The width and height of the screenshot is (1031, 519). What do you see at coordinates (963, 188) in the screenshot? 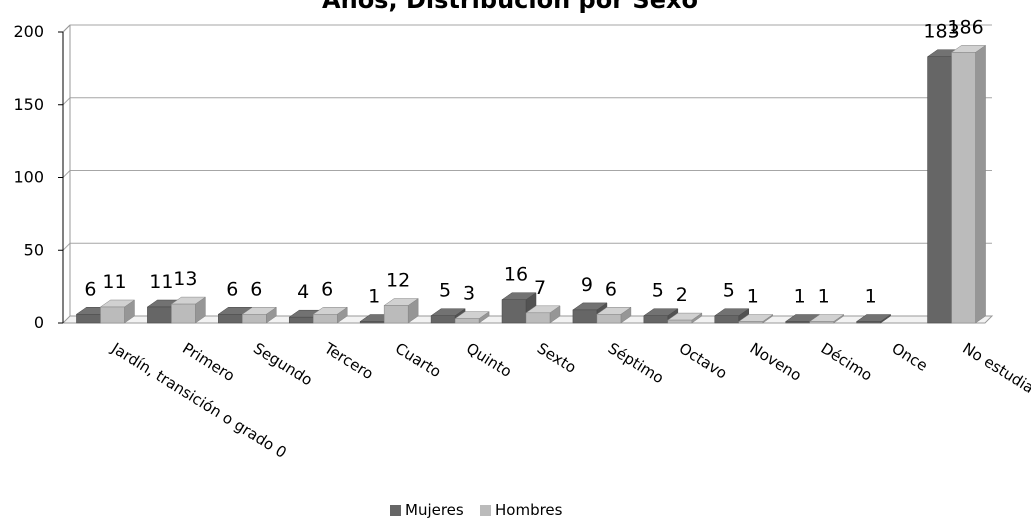
I see `bar-front-hombres-no-estudia` at bounding box center [963, 188].